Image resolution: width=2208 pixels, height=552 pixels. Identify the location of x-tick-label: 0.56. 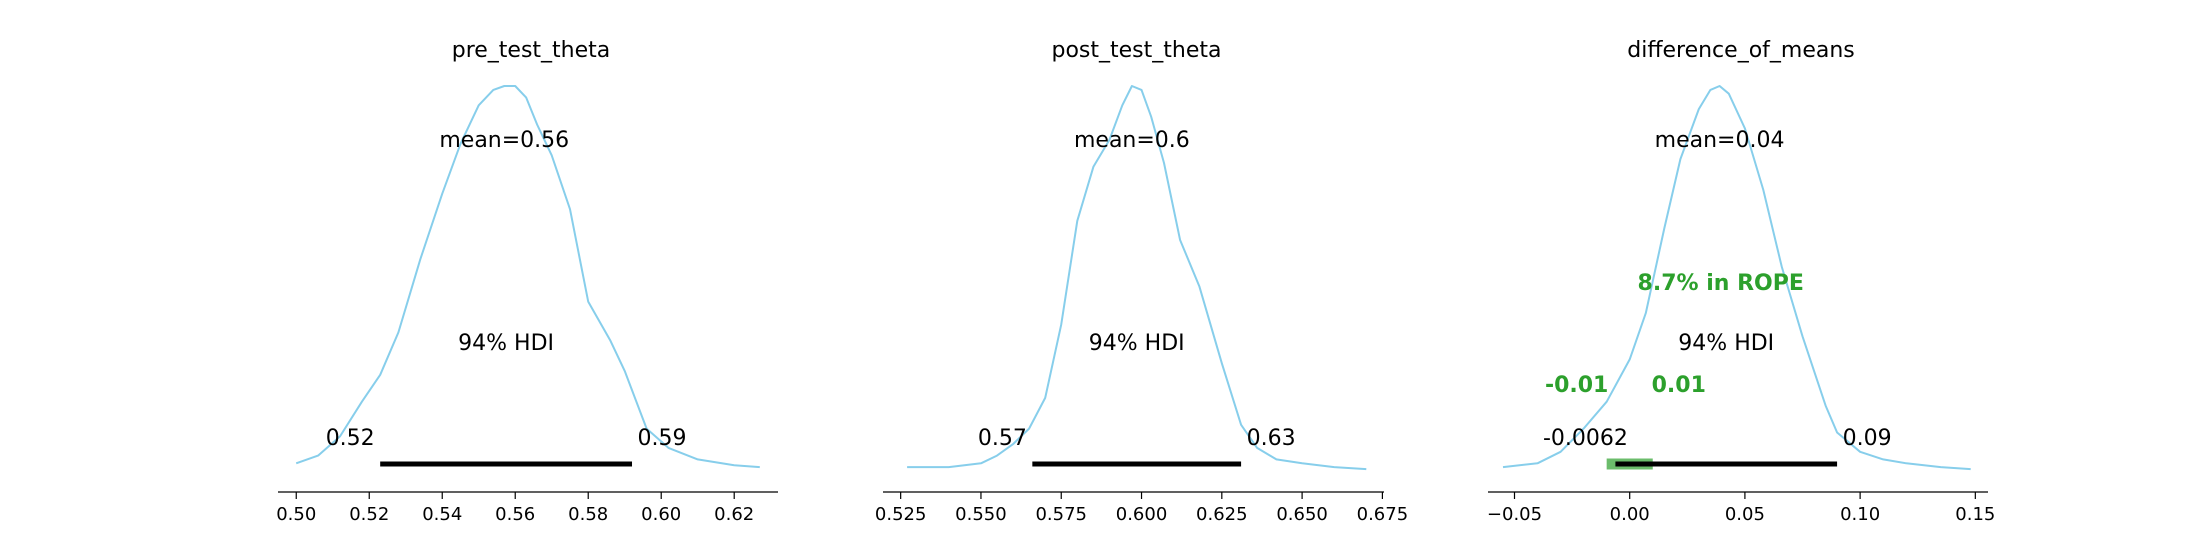
(515, 514).